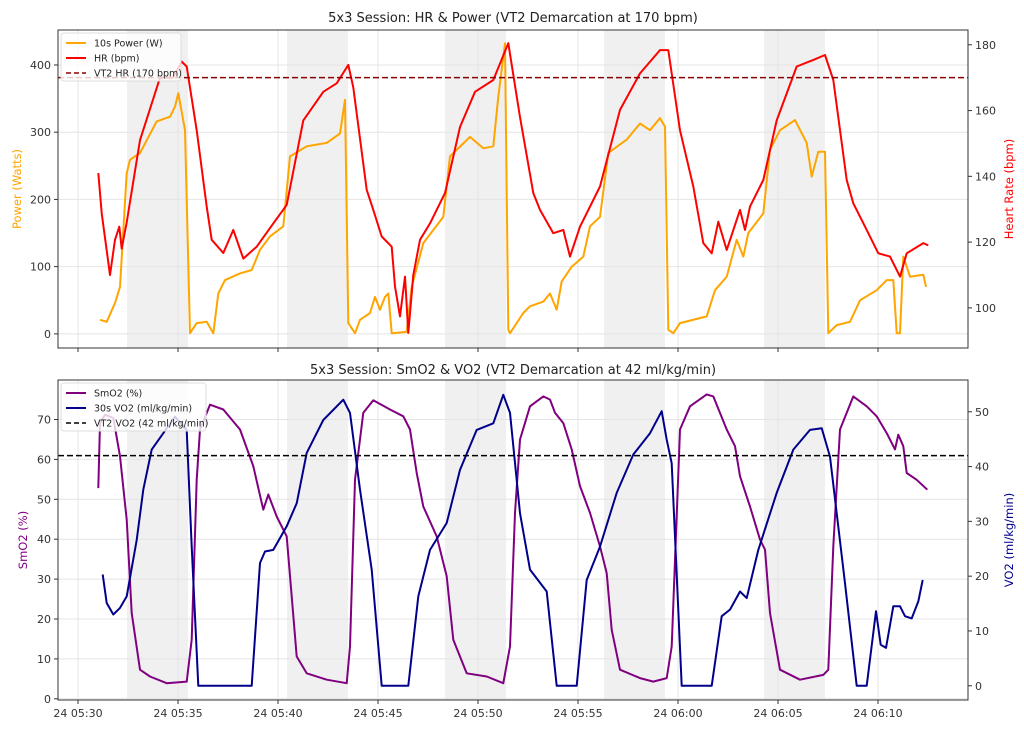 This screenshot has width=1024, height=735. What do you see at coordinates (143, 409) in the screenshot?
I see `legend-label: 30s VO2 (ml/kg/min)` at bounding box center [143, 409].